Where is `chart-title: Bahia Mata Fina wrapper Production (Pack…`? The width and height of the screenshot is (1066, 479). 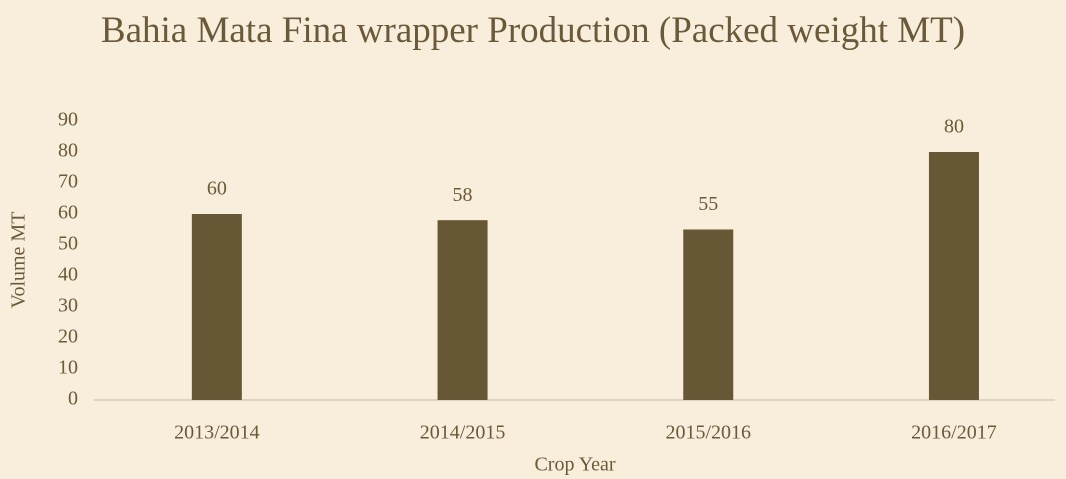 chart-title: Bahia Mata Fina wrapper Production (Pack… is located at coordinates (533, 30).